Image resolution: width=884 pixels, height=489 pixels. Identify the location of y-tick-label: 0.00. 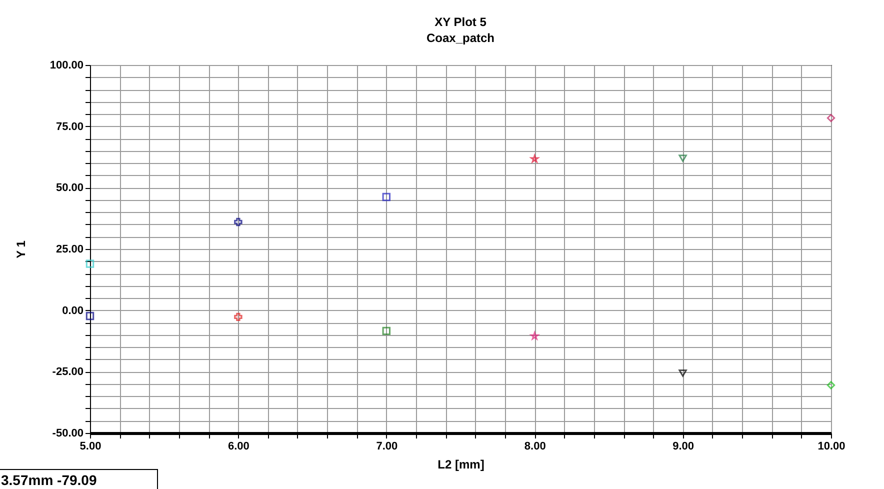
(73, 310).